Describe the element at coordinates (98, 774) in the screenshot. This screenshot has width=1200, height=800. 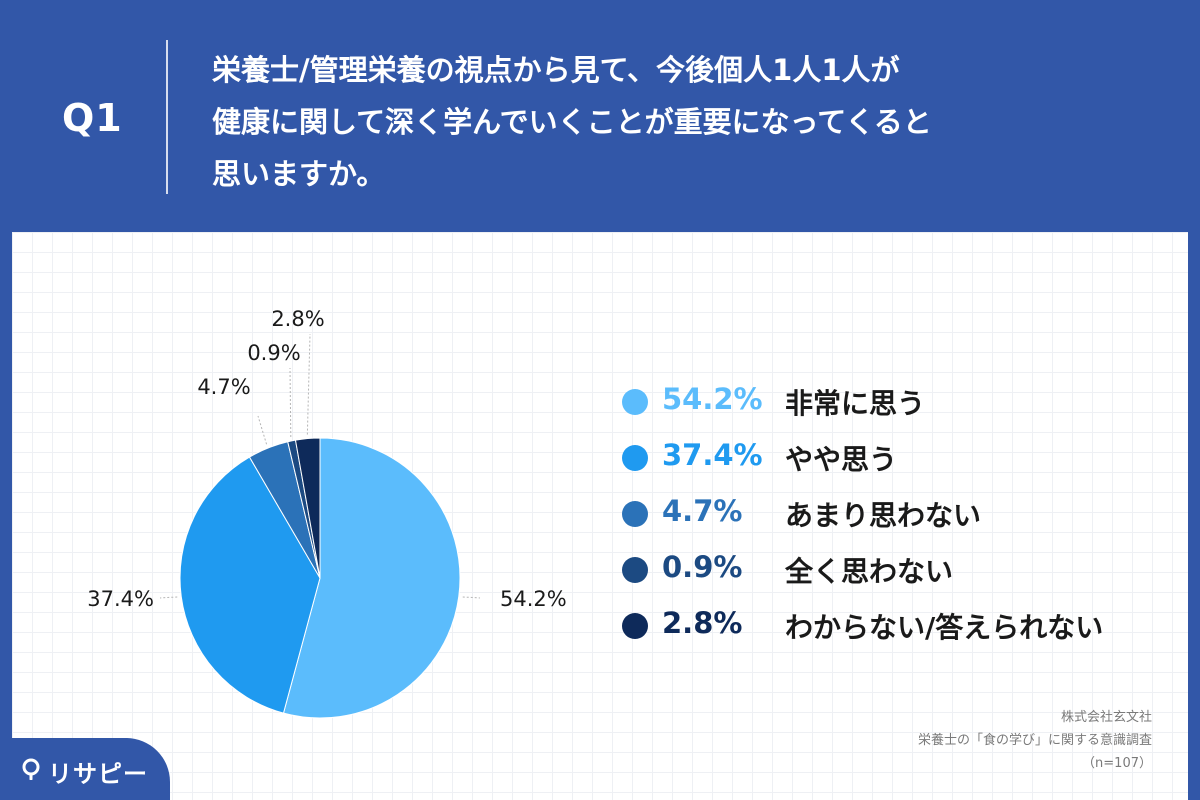
I see `logo-text: リサピー` at that location.